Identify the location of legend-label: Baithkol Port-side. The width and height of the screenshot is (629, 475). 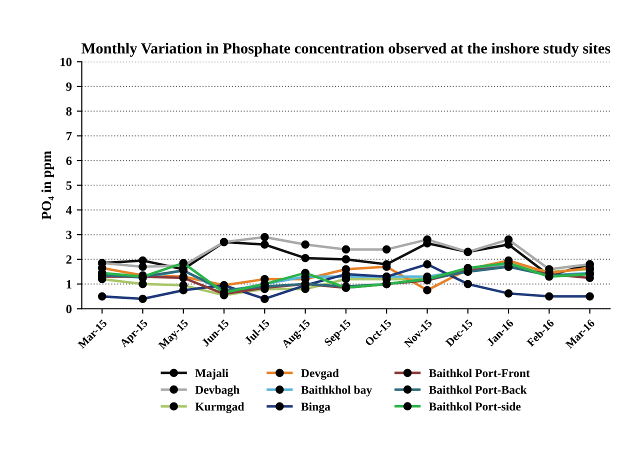
(474, 406).